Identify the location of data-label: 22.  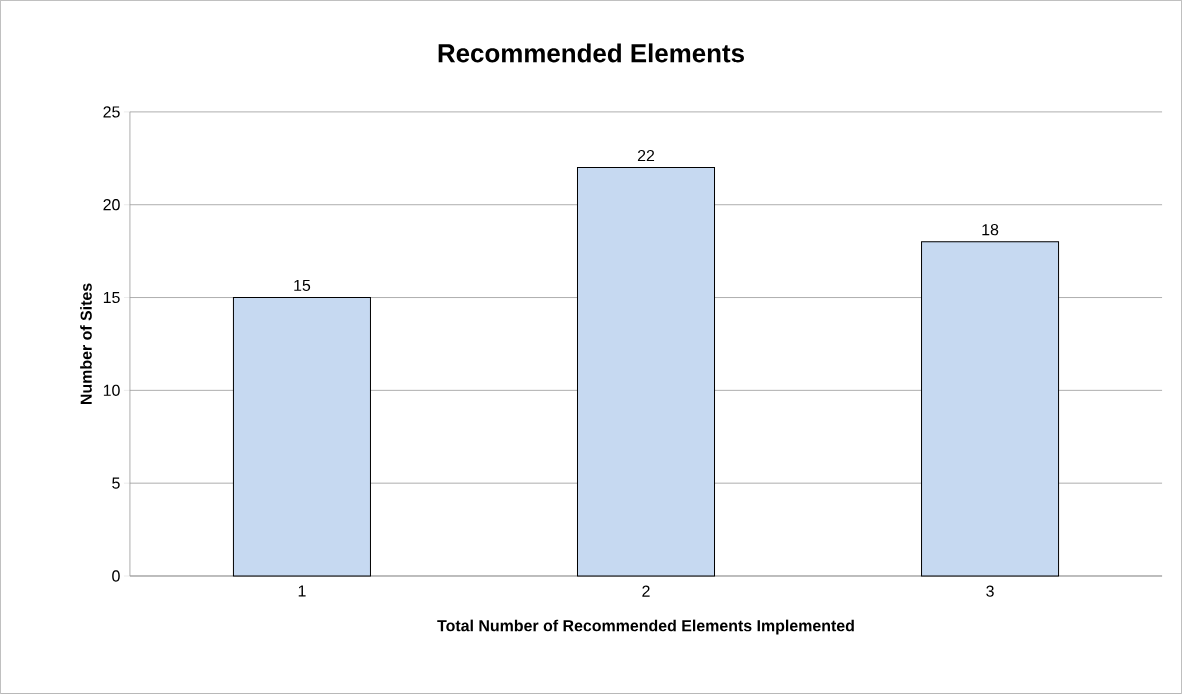
(646, 155).